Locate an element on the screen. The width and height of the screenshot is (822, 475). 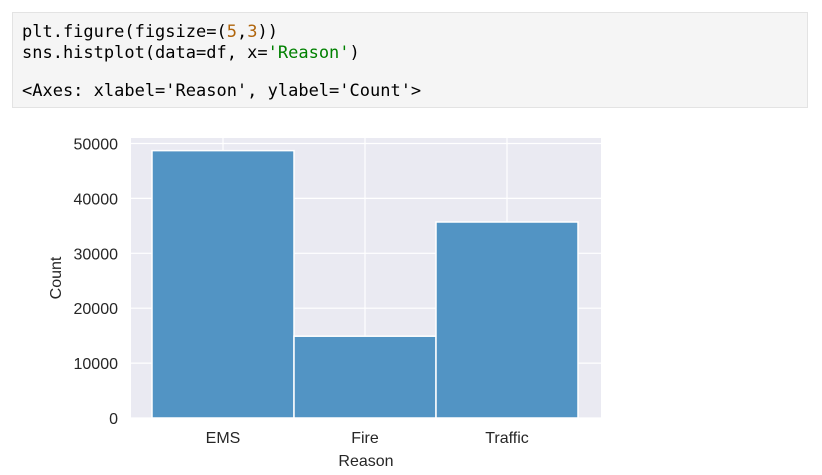
x-tick-label: EMS is located at coordinates (223, 438).